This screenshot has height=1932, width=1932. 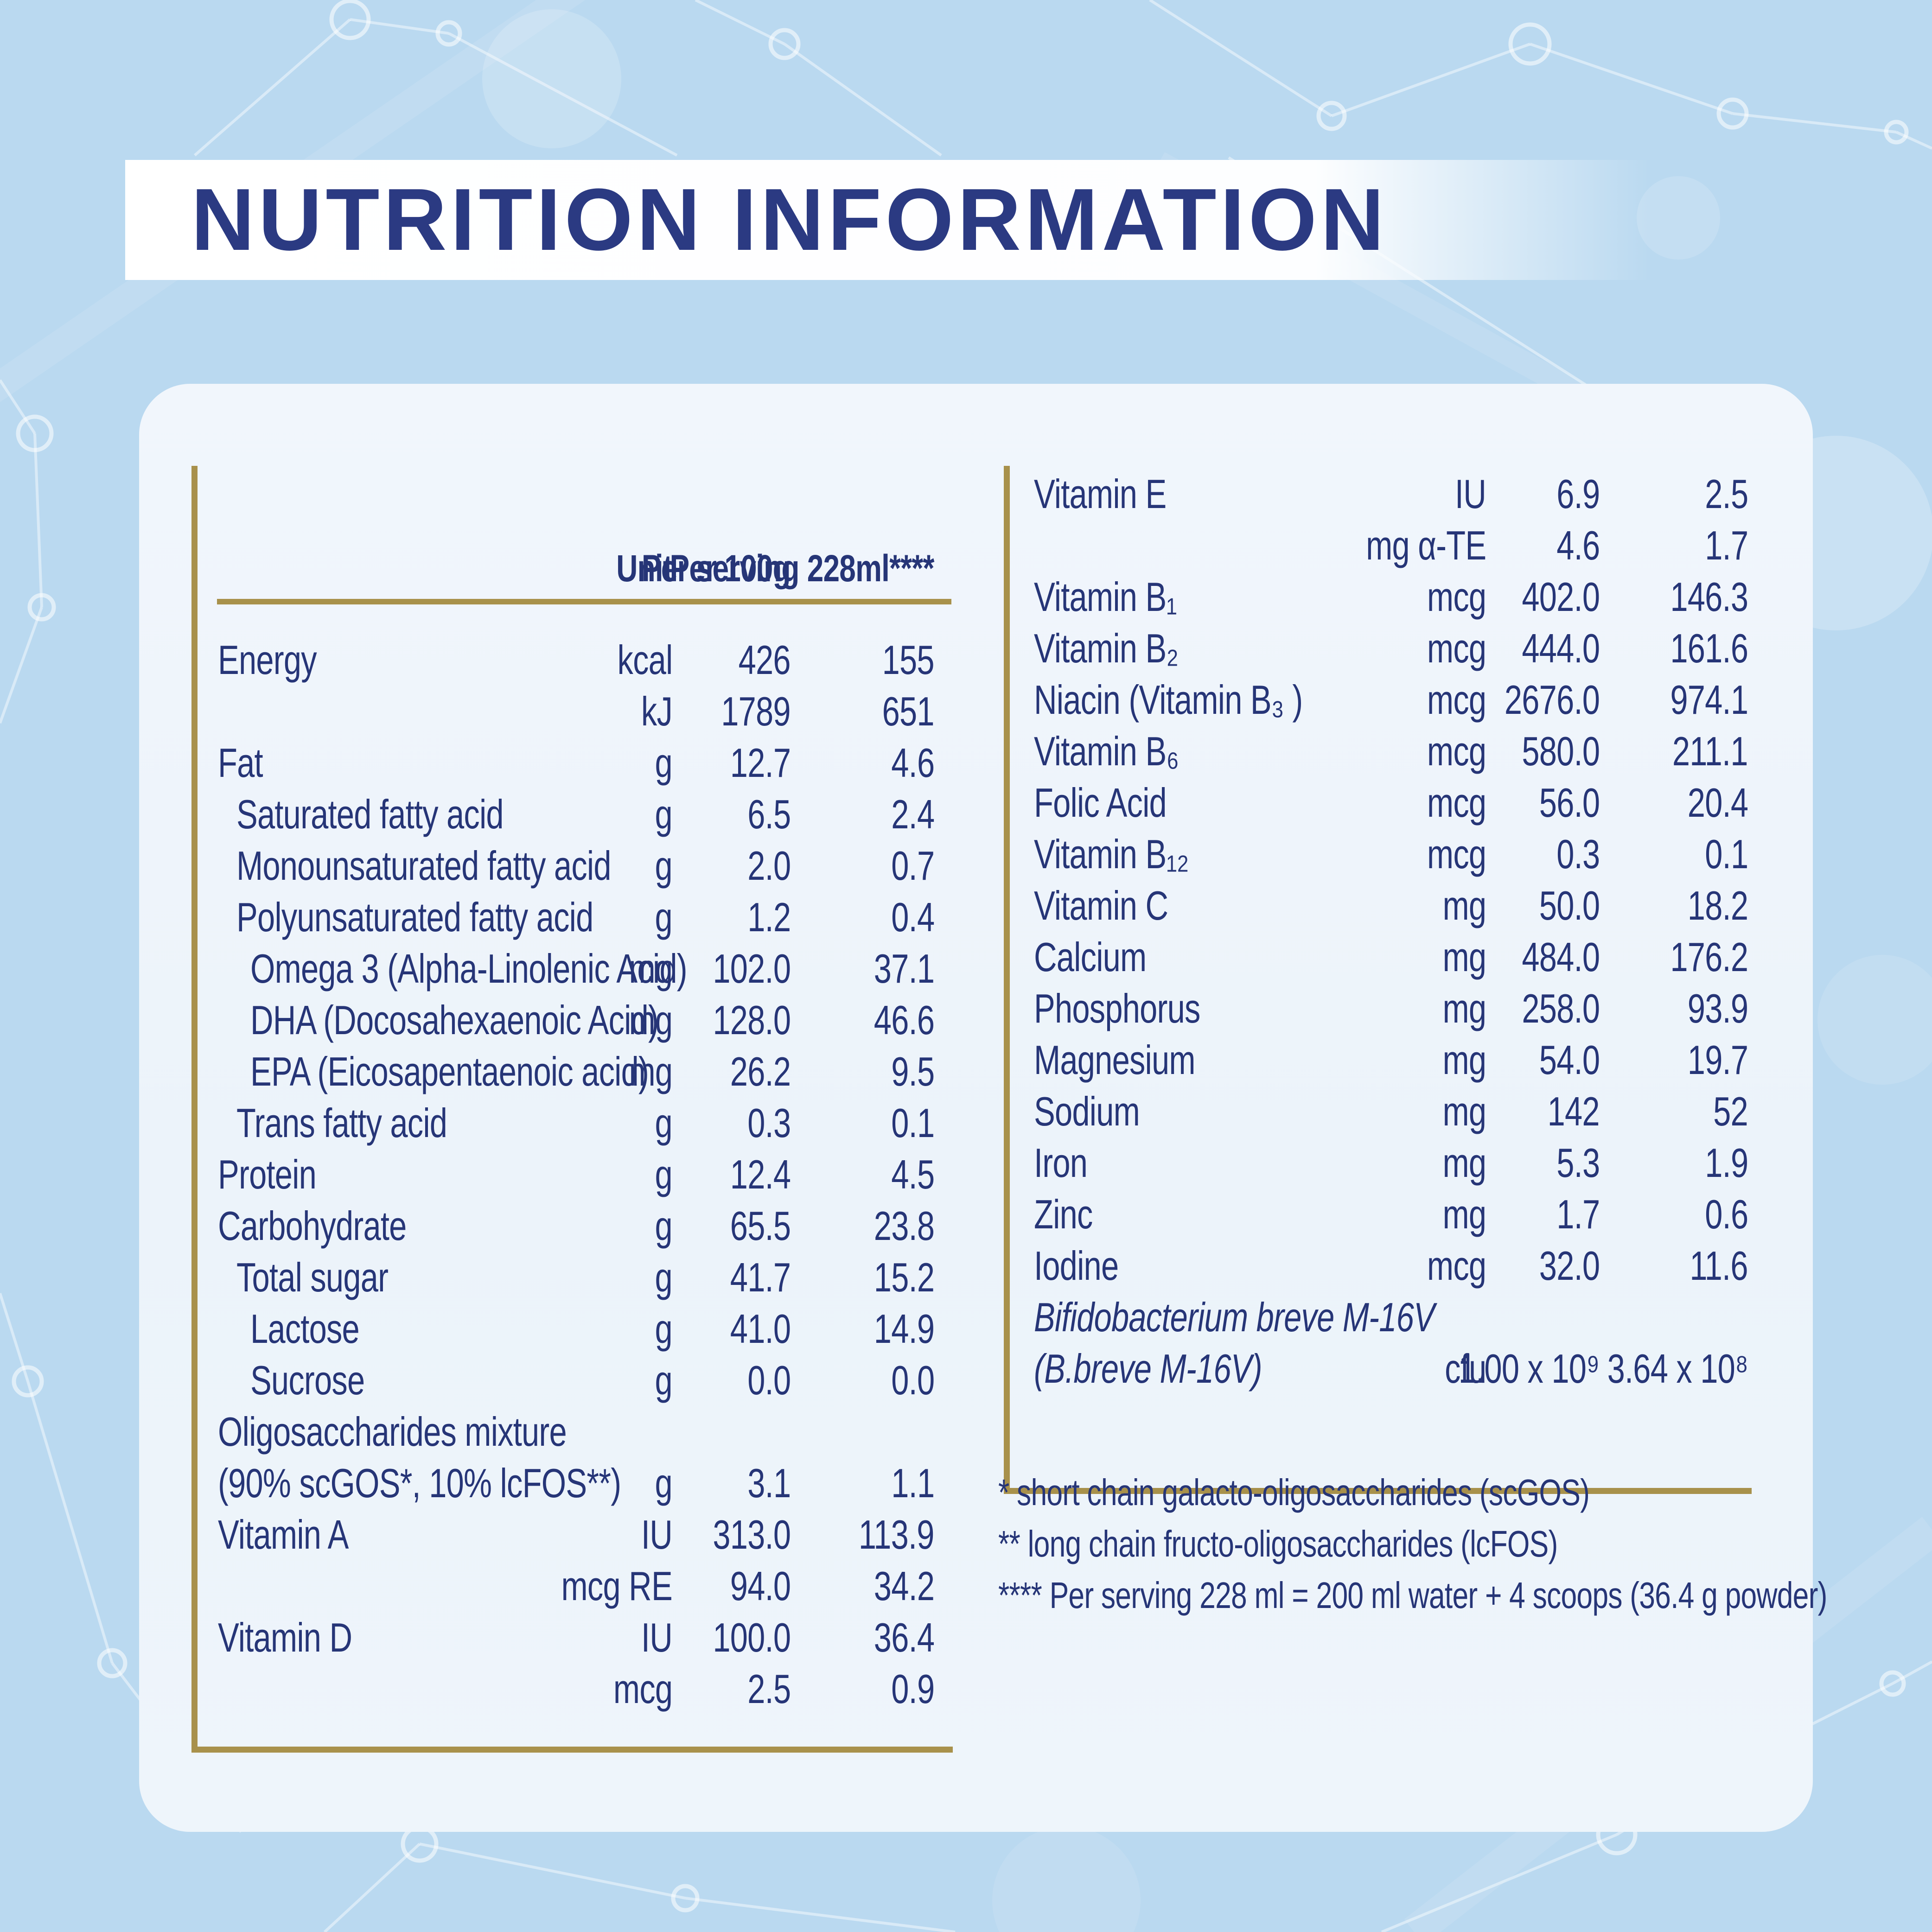 What do you see at coordinates (1061, 1163) in the screenshot?
I see `row-label: Iron` at bounding box center [1061, 1163].